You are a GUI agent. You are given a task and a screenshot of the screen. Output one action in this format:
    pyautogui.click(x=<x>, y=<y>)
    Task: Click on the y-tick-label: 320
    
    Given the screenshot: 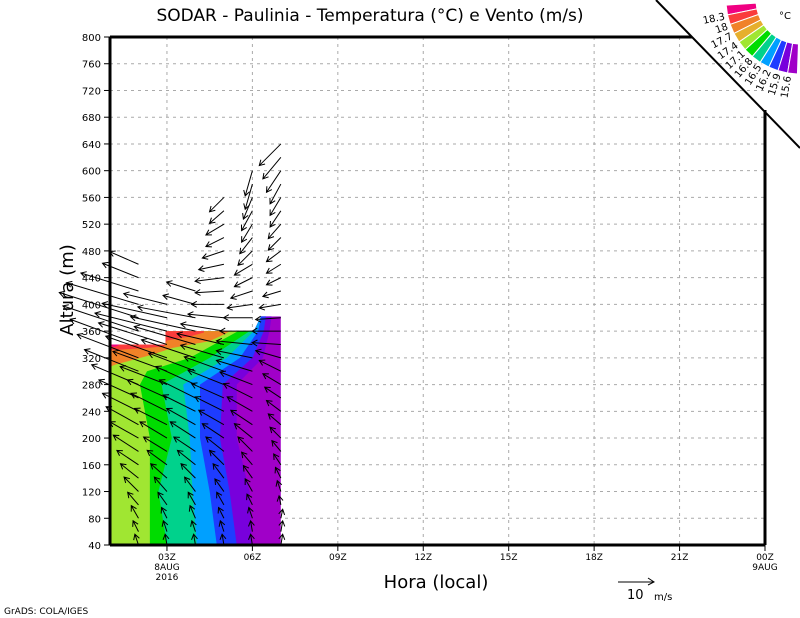 What is the action you would take?
    pyautogui.click(x=91, y=359)
    